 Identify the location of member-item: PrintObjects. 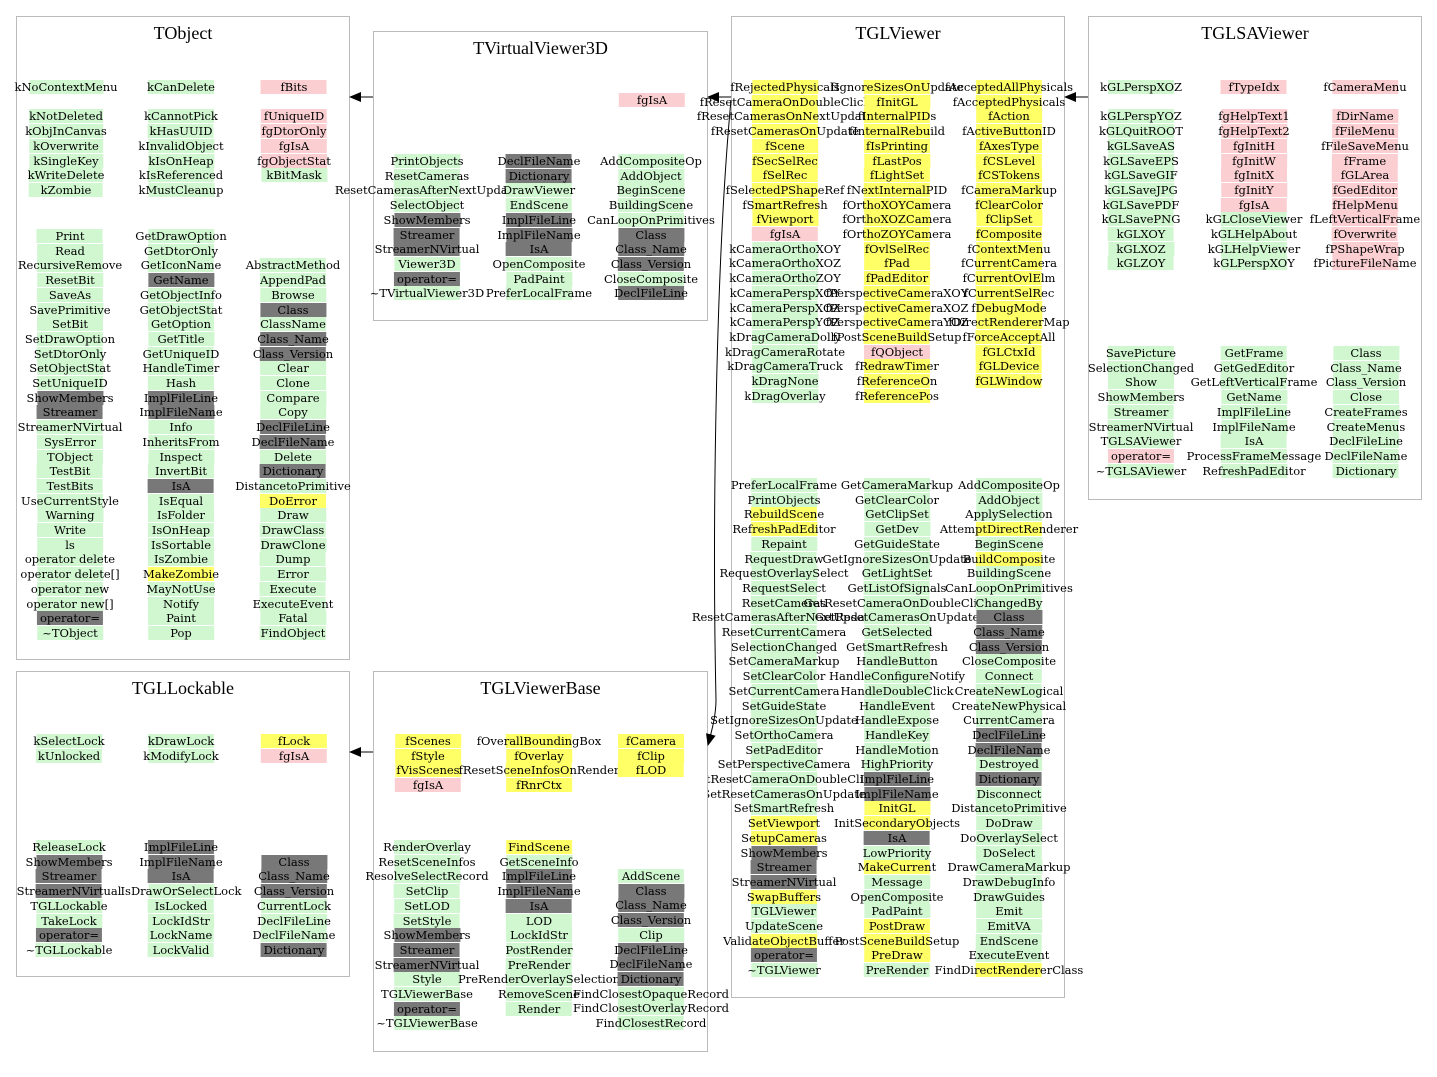
(426, 161).